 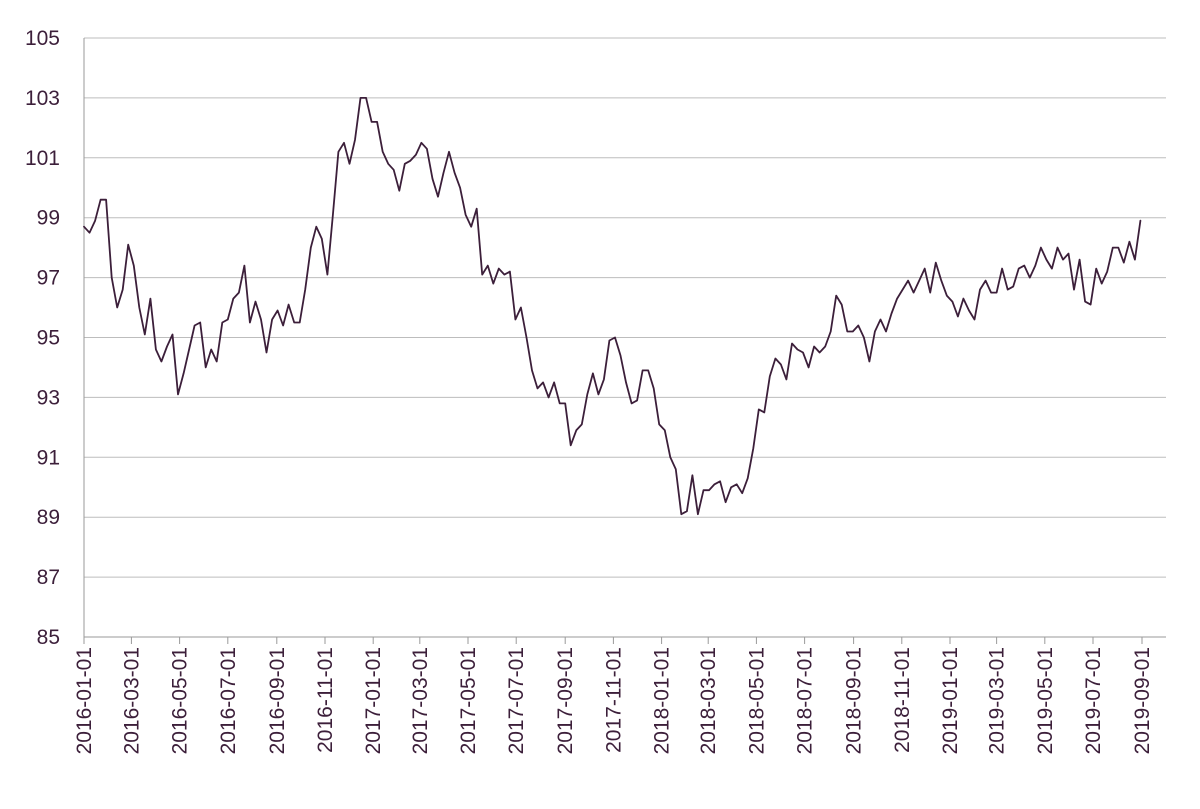 I want to click on y-axis-tick-labels: 85 87 89 91 93 95 97 99 101 103 105, so click(x=42, y=338).